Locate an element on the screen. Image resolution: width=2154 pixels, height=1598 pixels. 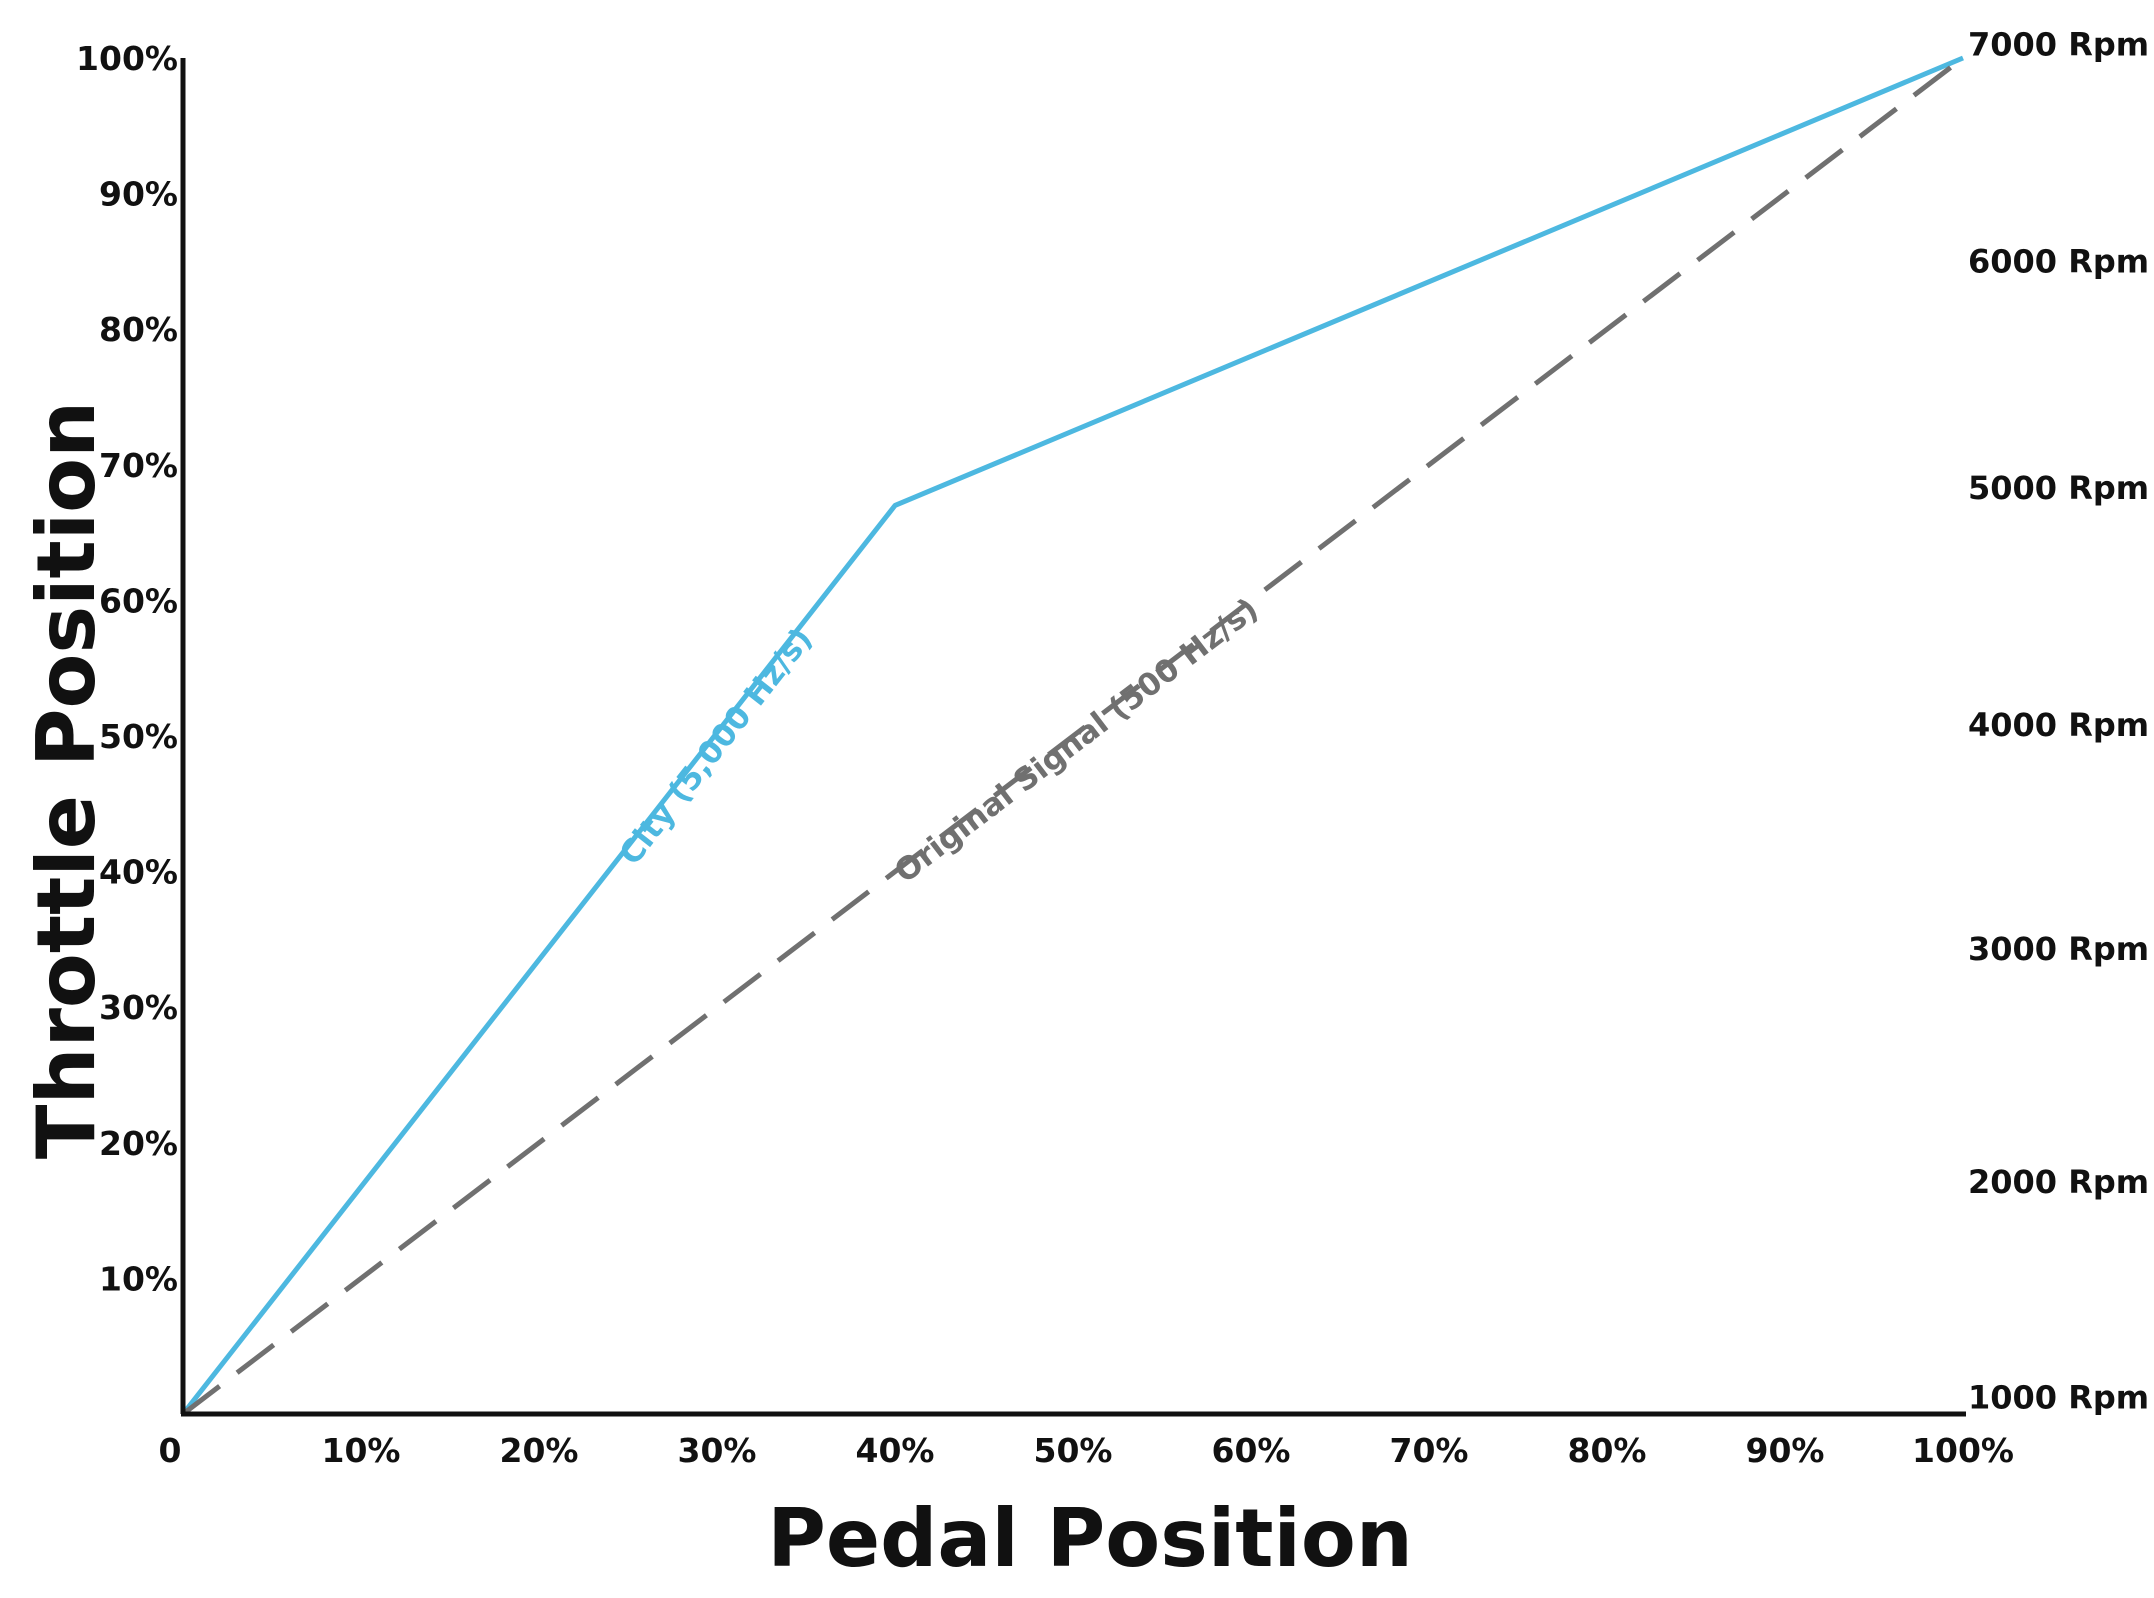
y-tick-label: 90% is located at coordinates (138, 194).